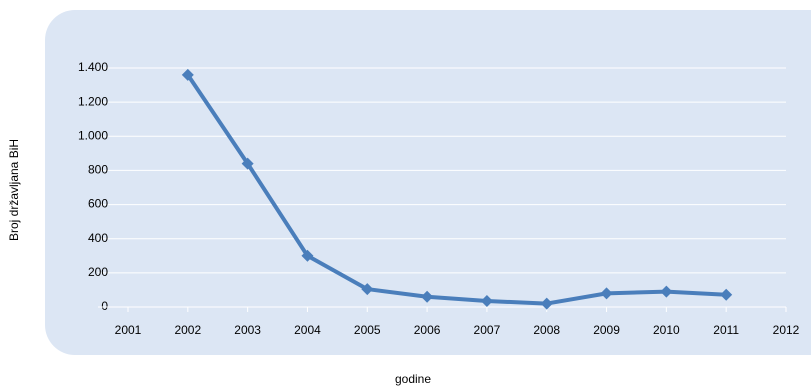  Describe the element at coordinates (307, 330) in the screenshot. I see `x-tick-label: 2004` at that location.